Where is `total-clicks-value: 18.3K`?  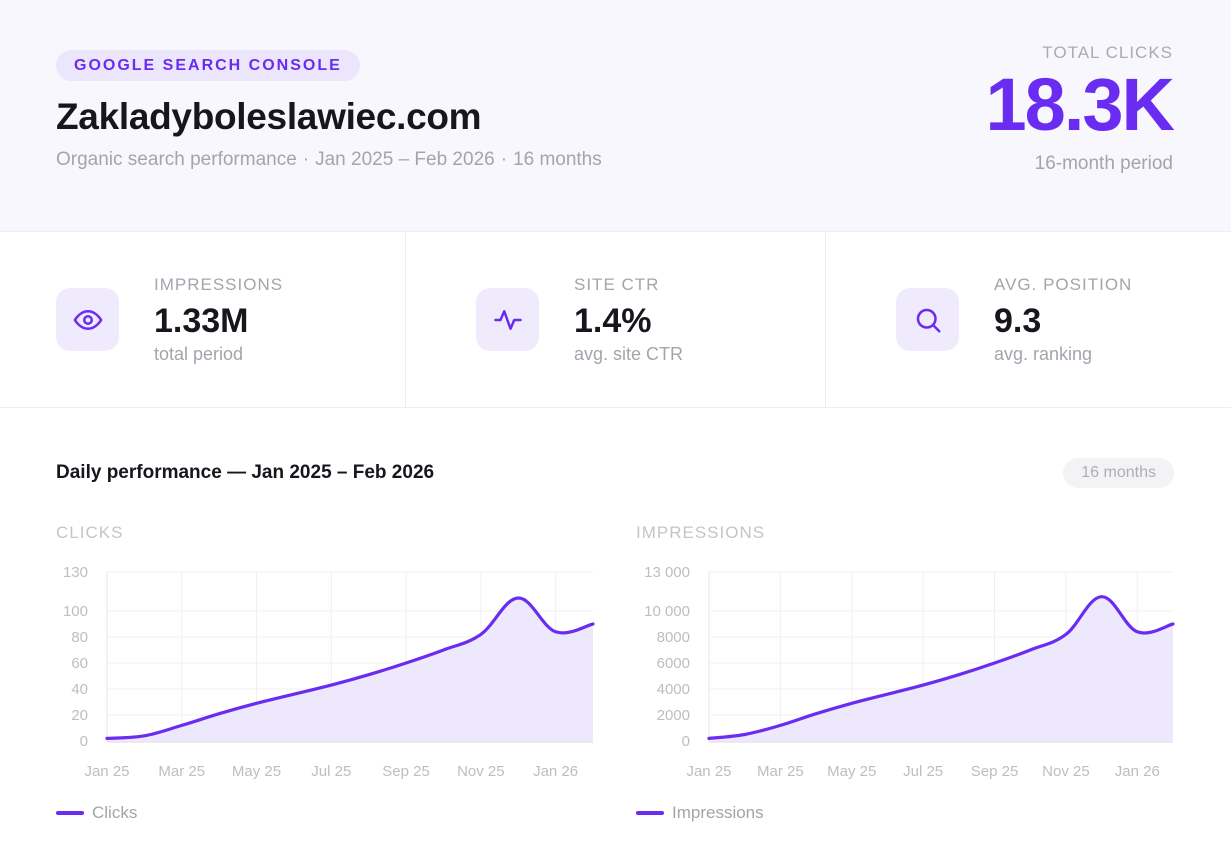 total-clicks-value: 18.3K is located at coordinates (1080, 104).